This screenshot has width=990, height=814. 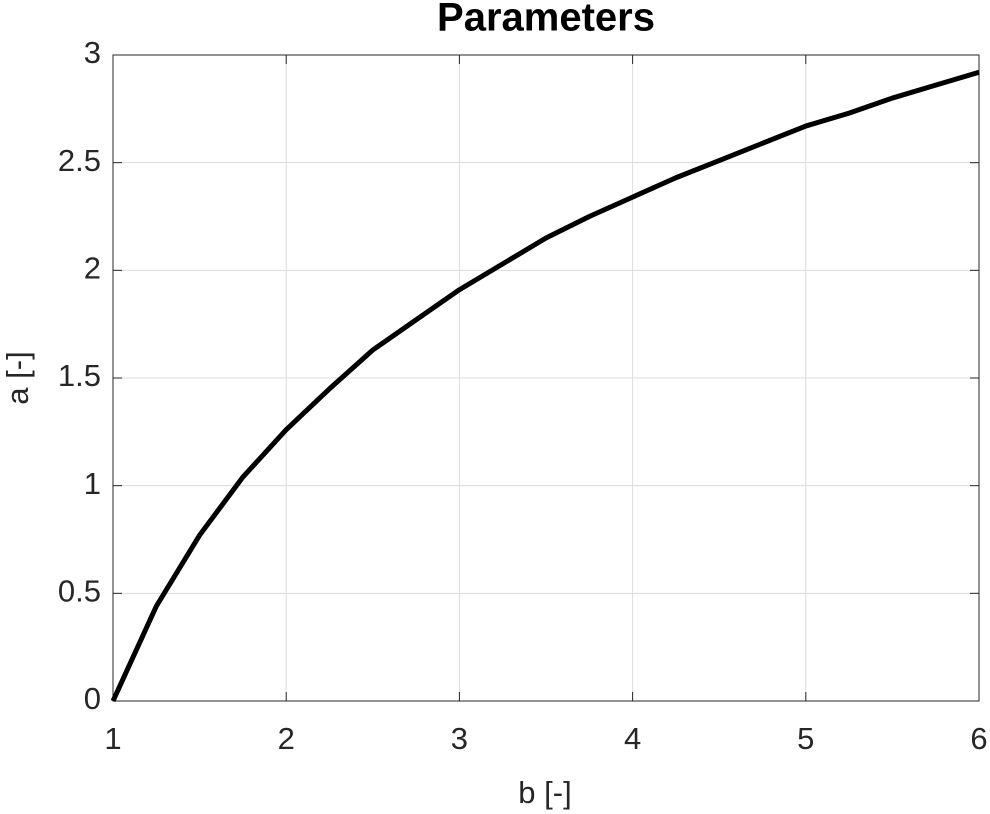 What do you see at coordinates (92, 698) in the screenshot?
I see `y-tick-label: 0` at bounding box center [92, 698].